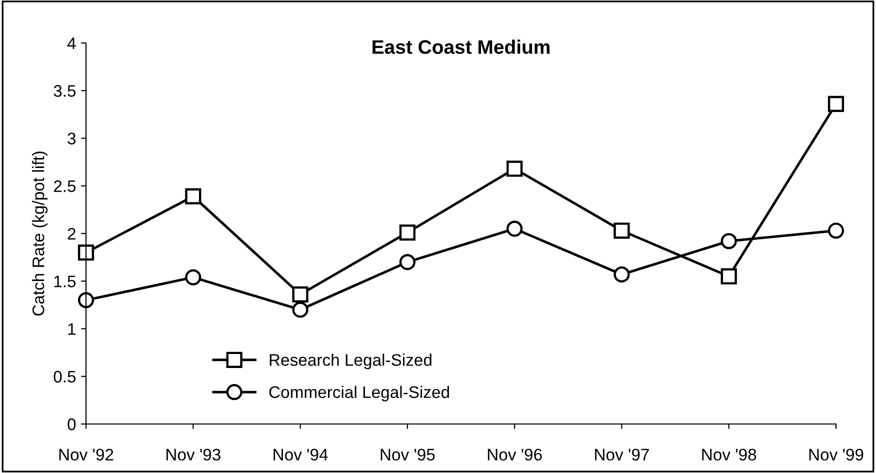  I want to click on y-tick-label: 4, so click(71, 44).